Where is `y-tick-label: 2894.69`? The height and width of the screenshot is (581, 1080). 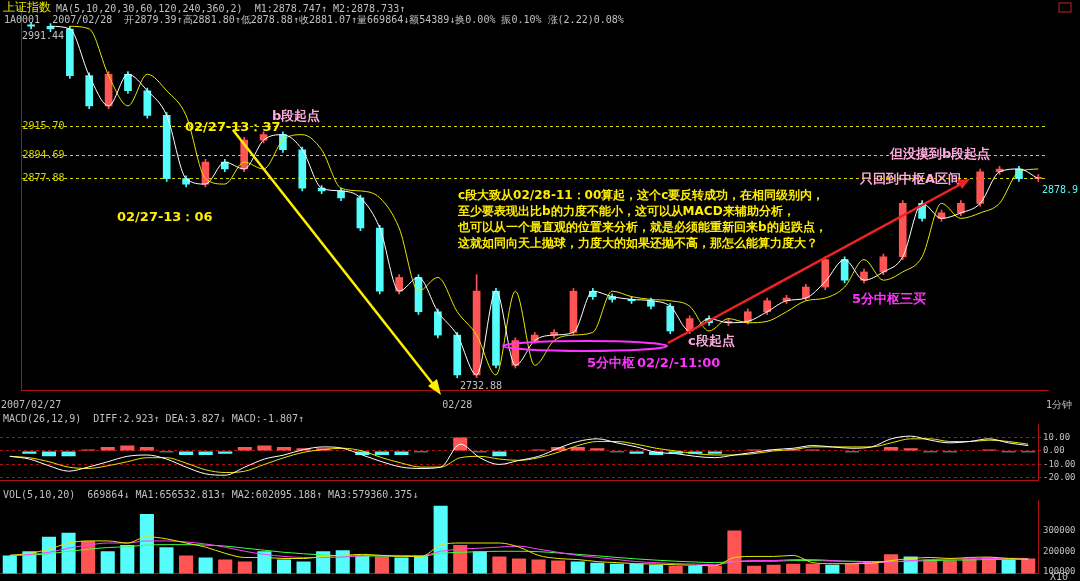 y-tick-label: 2894.69 is located at coordinates (43, 155).